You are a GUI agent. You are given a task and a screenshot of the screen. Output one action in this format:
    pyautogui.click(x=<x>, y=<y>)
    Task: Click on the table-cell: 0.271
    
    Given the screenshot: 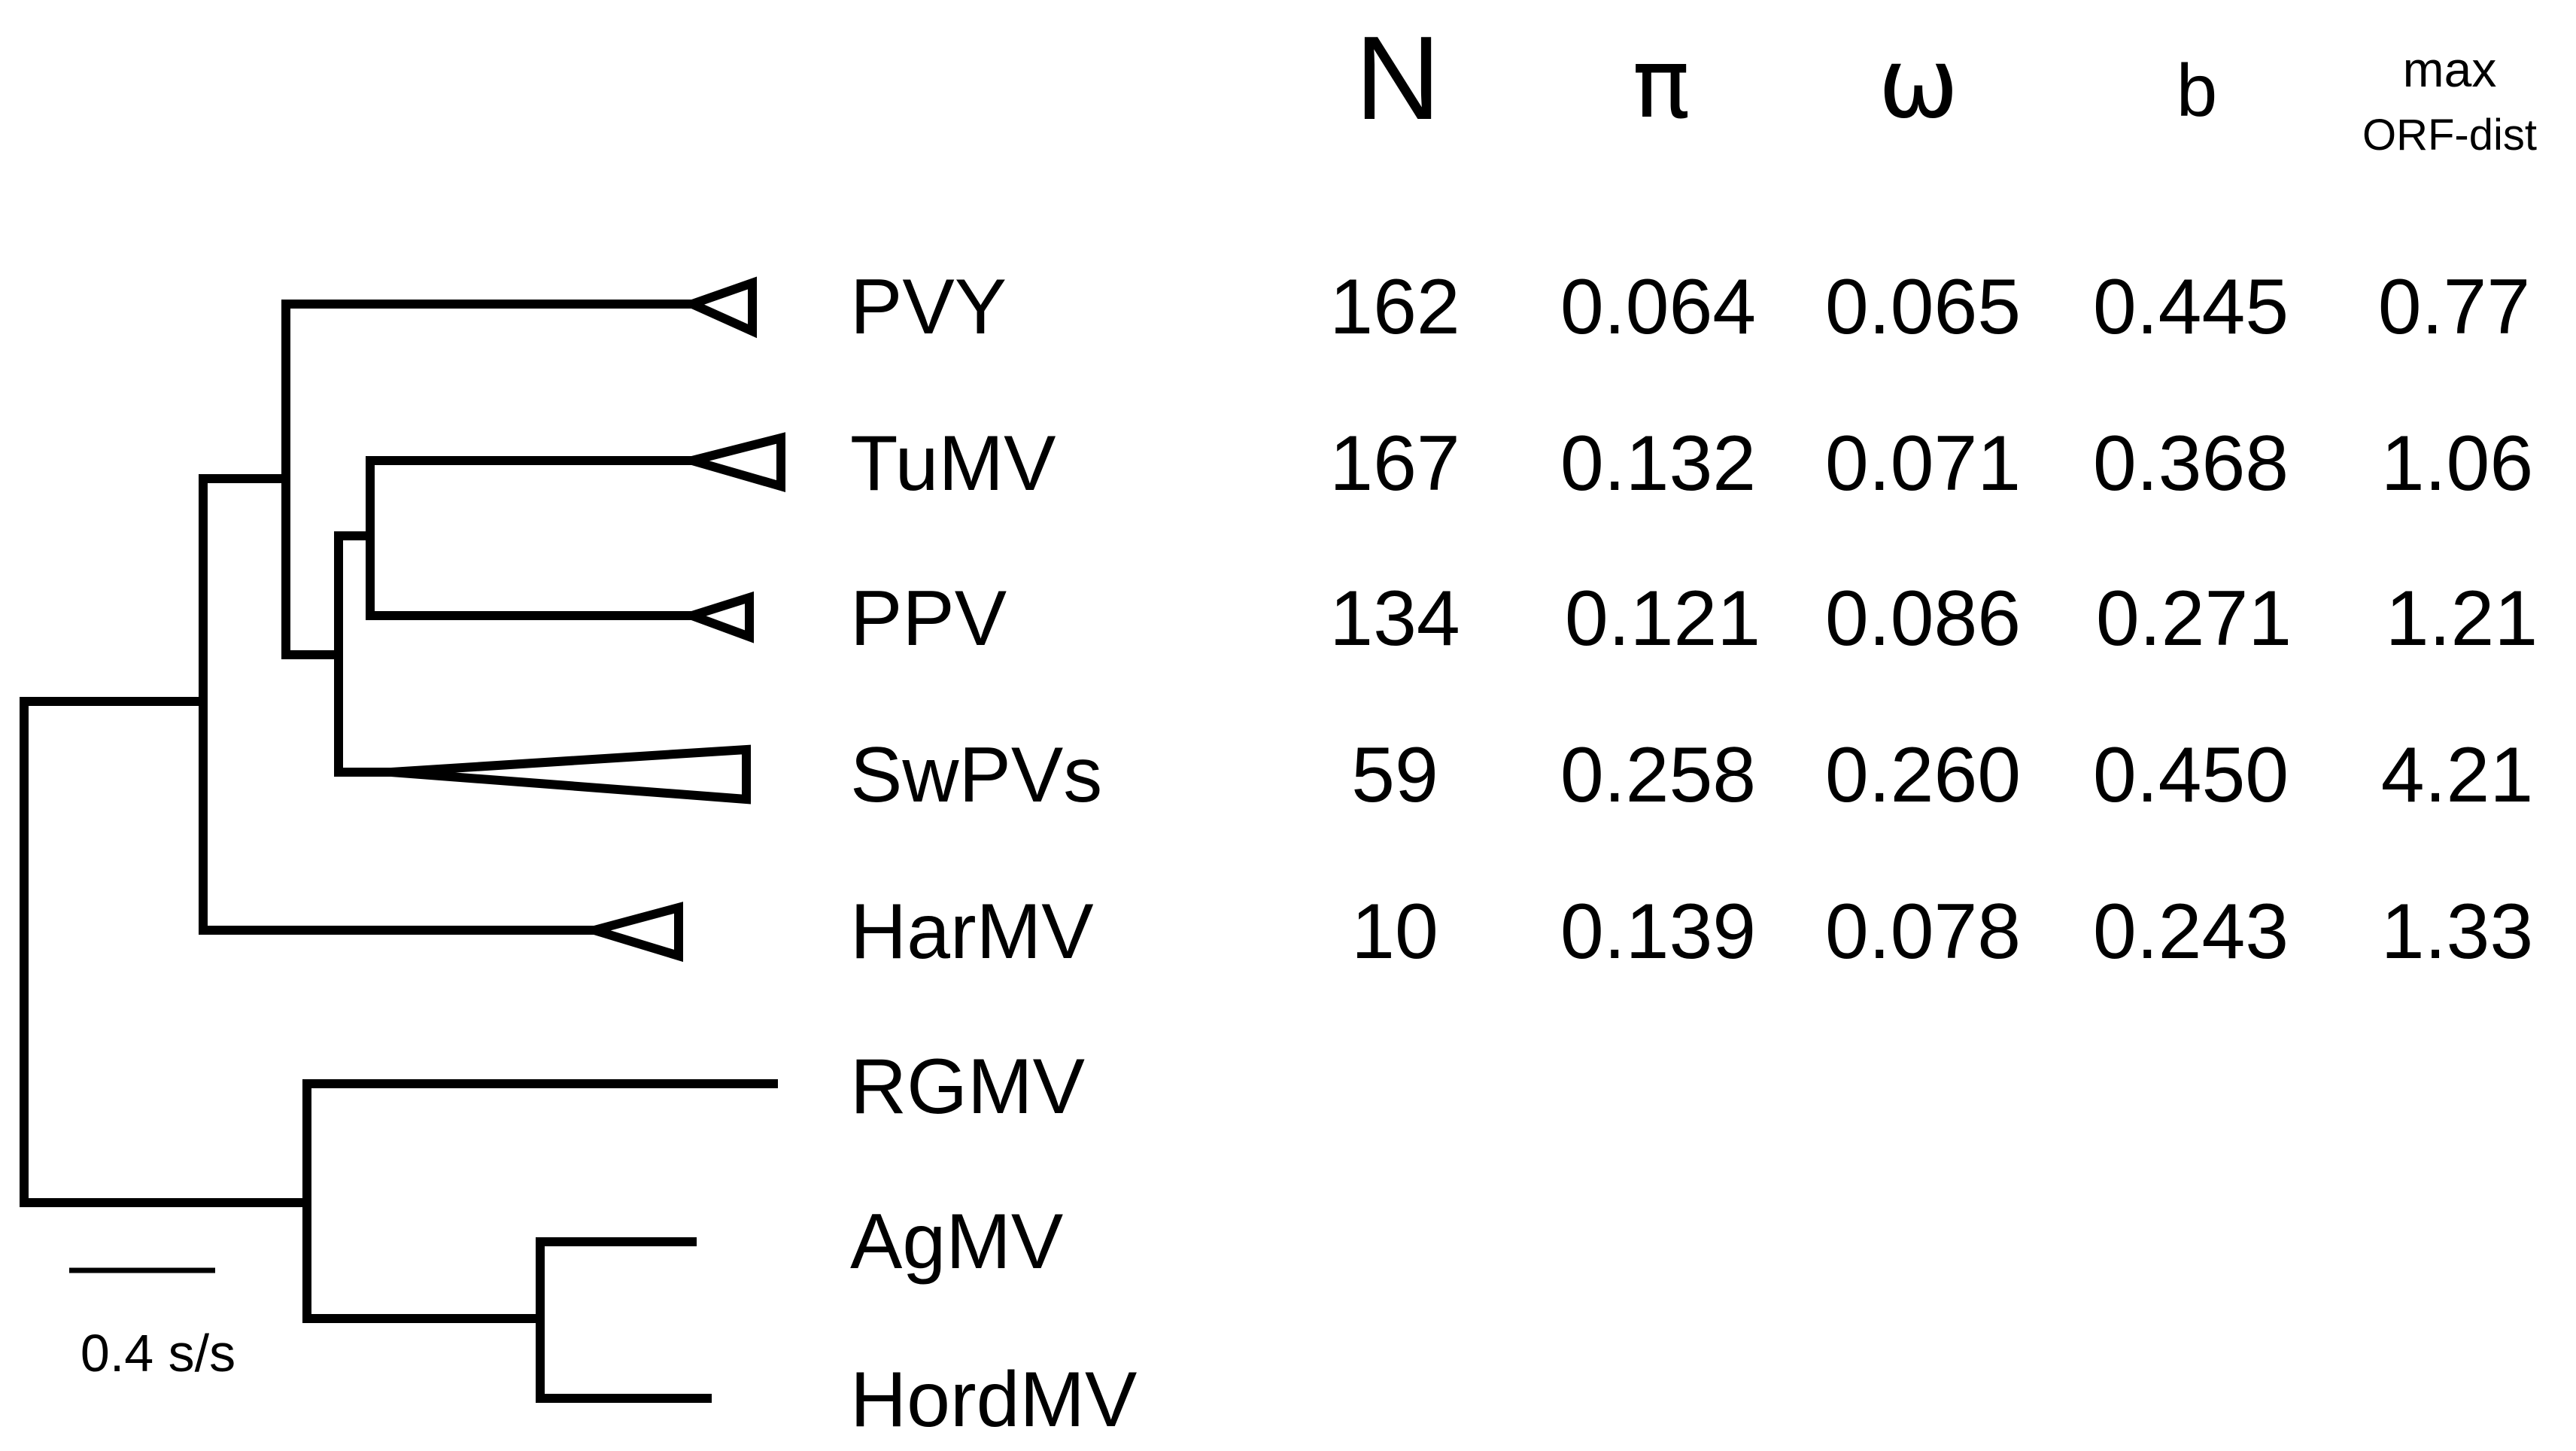 What is the action you would take?
    pyautogui.click(x=2194, y=618)
    